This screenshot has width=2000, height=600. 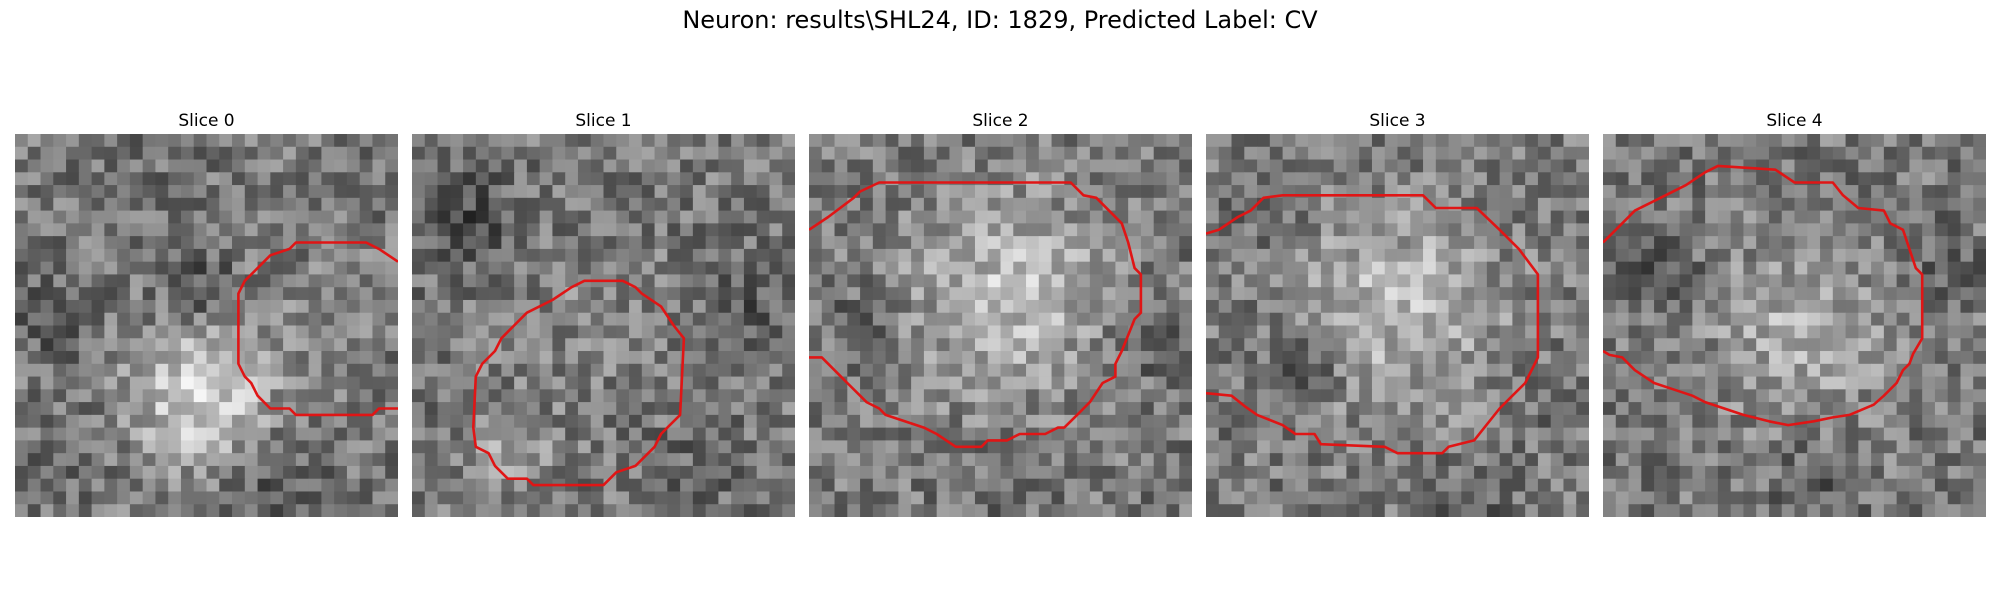 I want to click on slice-panel-3: Slice 3, so click(x=1397, y=312).